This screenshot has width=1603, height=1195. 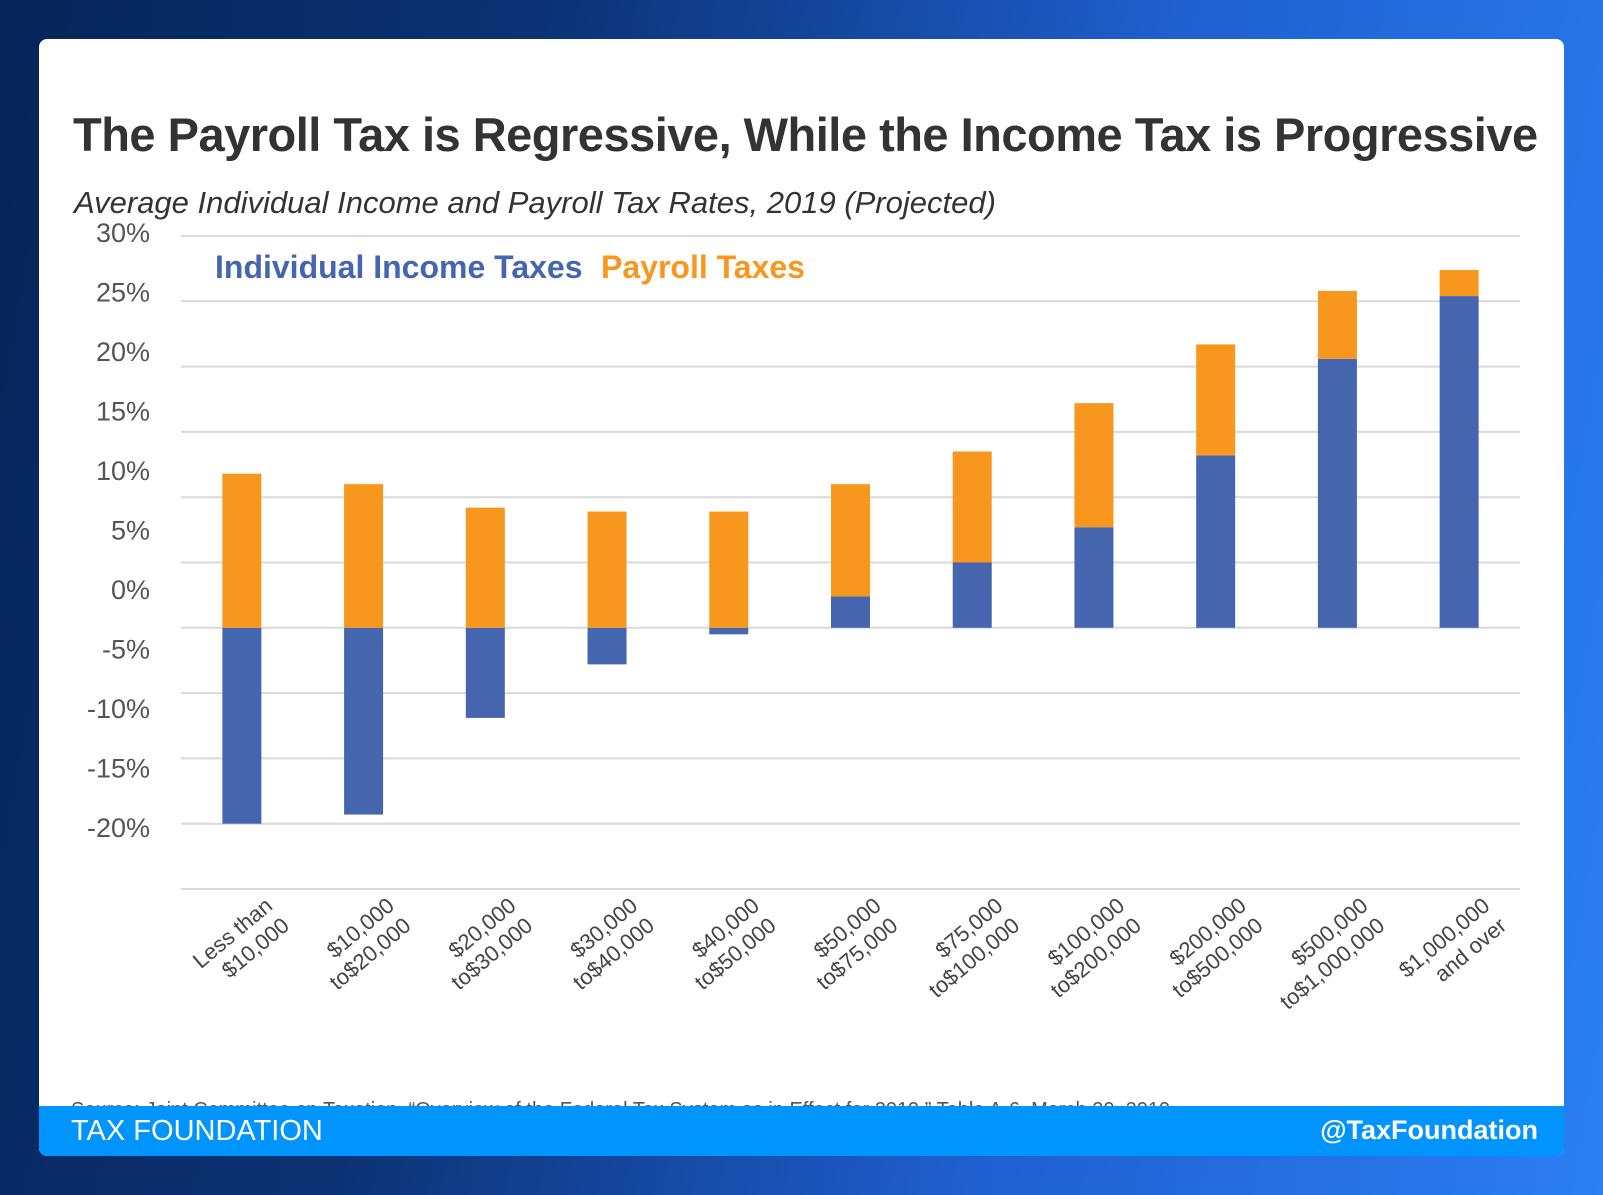 I want to click on y-tick-label: -20%, so click(x=118, y=828).